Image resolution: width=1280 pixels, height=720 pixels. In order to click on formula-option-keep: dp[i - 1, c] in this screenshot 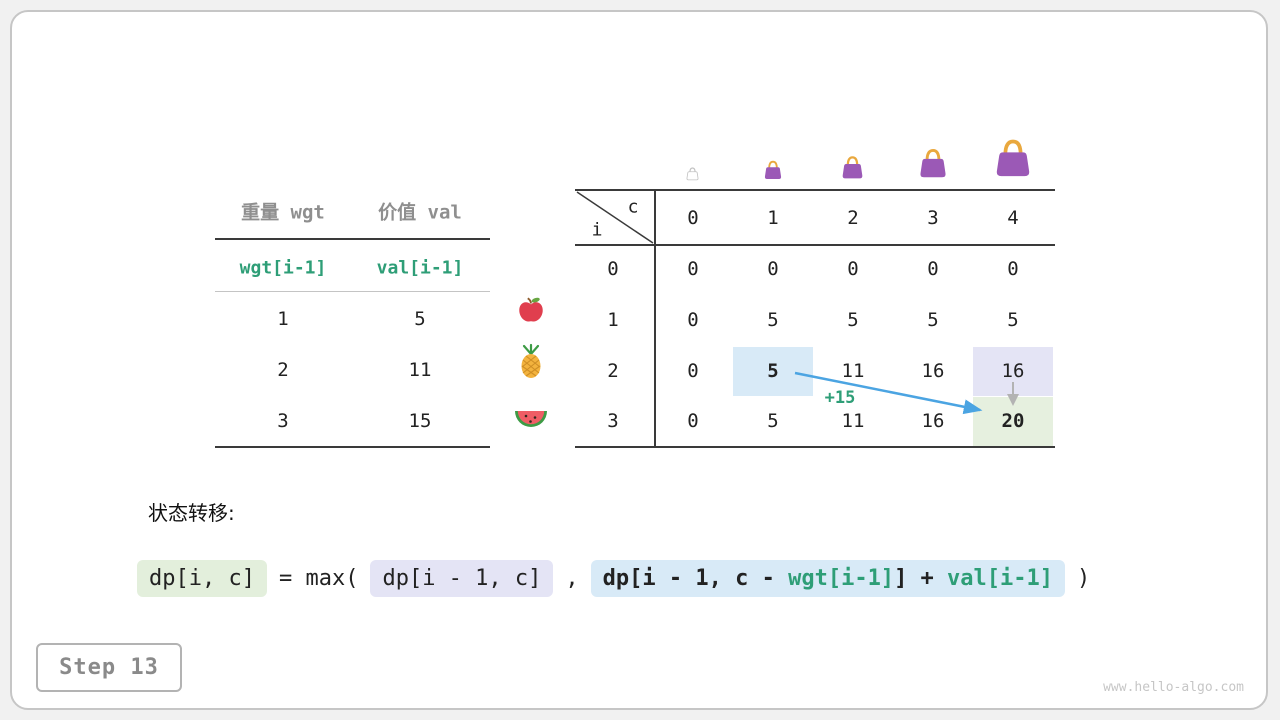, I will do `click(462, 578)`.